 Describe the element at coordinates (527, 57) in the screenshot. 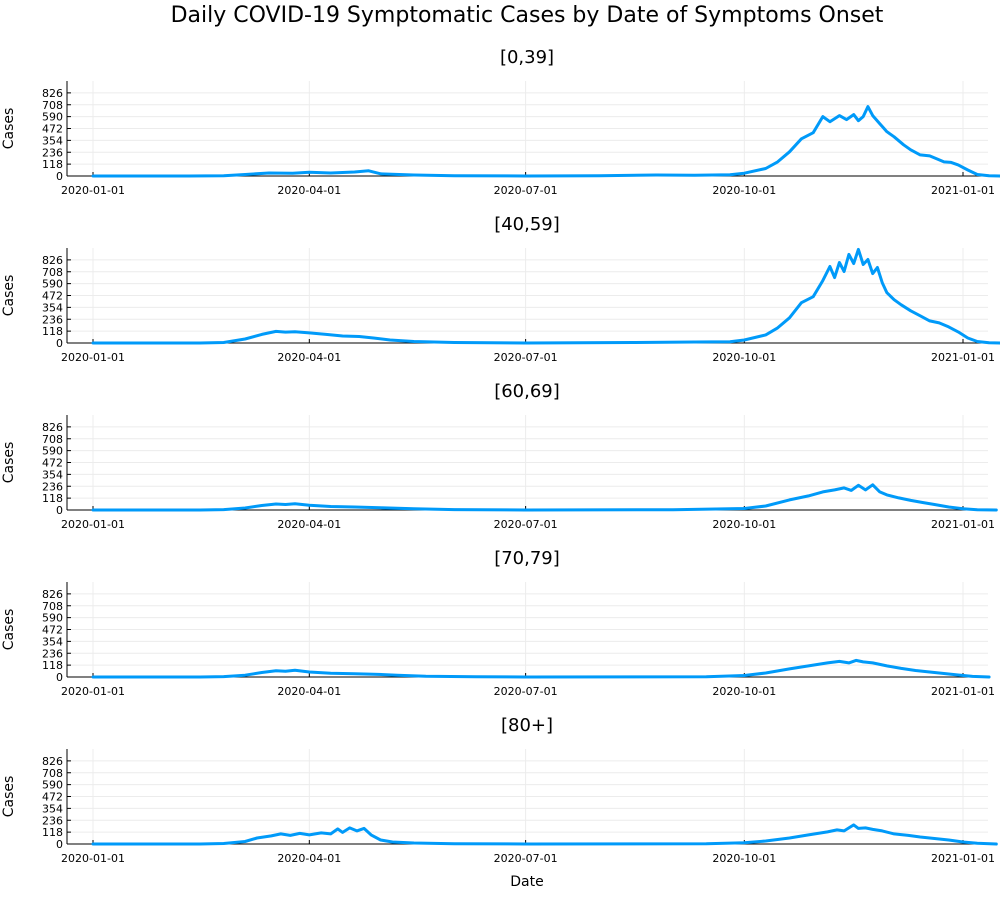

I see `panel-title: [0,39]` at that location.